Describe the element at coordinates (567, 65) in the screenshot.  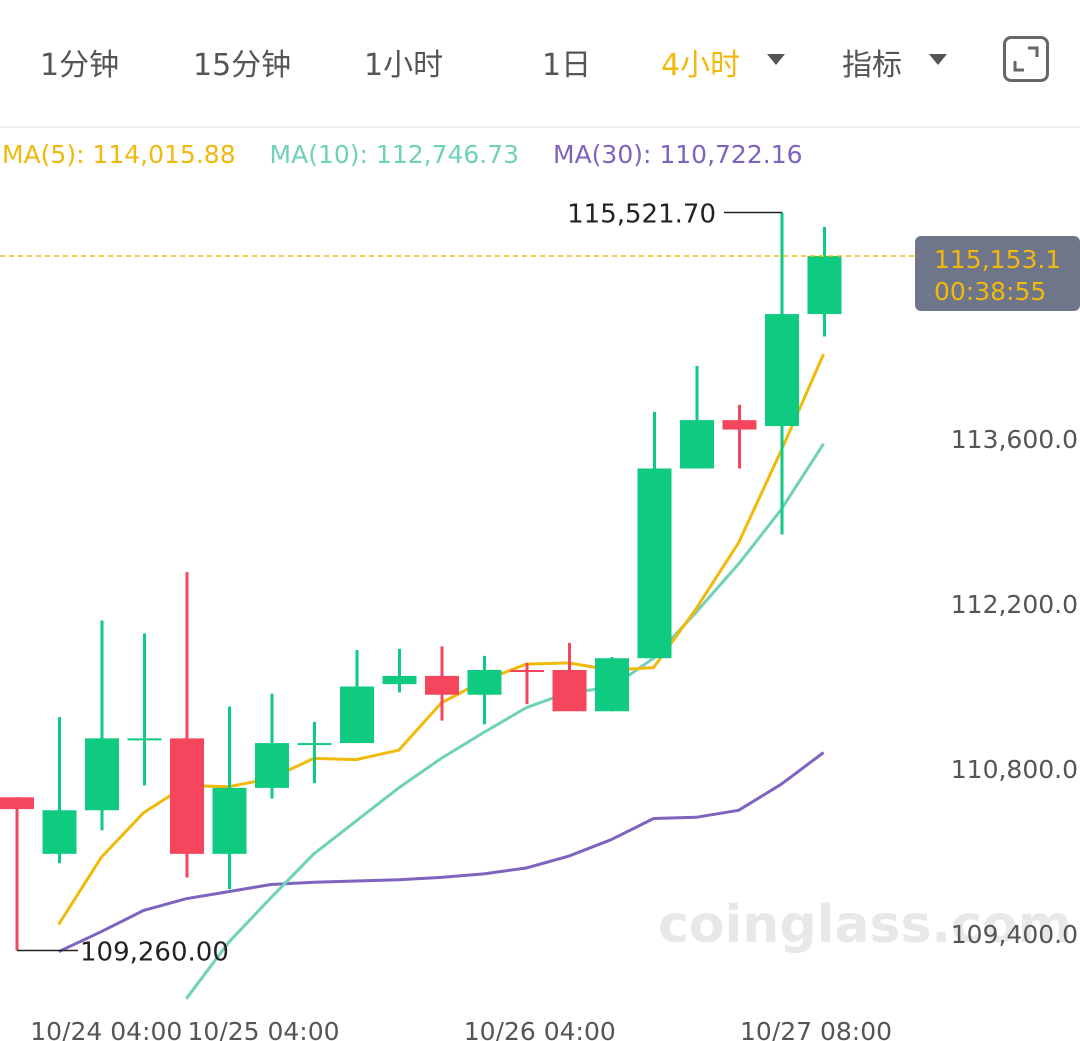
I see `tab-1day: 1日` at that location.